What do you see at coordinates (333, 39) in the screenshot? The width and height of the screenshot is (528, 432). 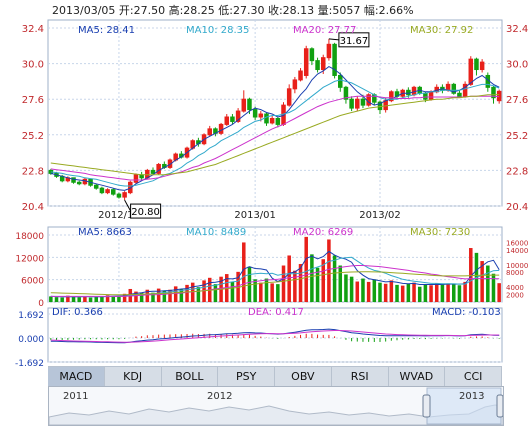 I see `annotation-leader` at bounding box center [333, 39].